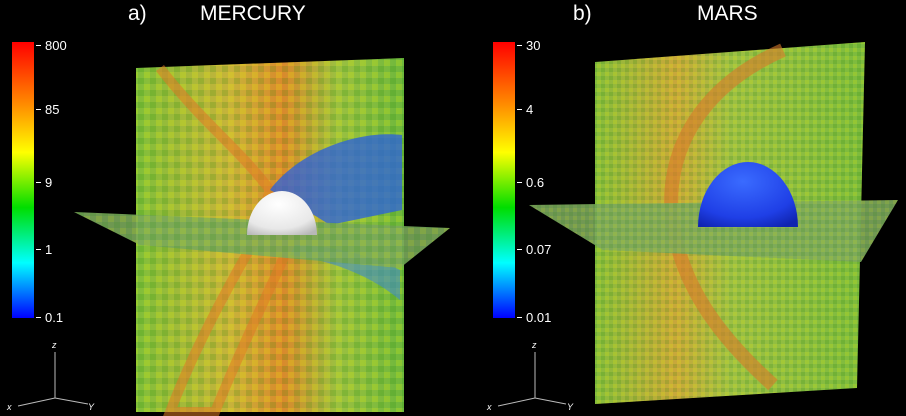  What do you see at coordinates (727, 13) in the screenshot?
I see `panel-title: MARS` at bounding box center [727, 13].